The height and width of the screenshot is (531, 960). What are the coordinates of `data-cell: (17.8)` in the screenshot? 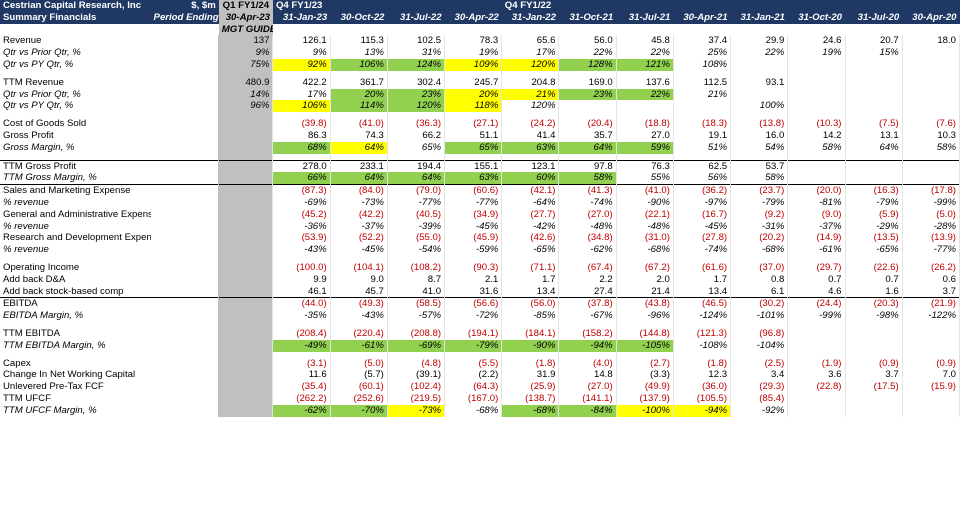 It's located at (931, 190).